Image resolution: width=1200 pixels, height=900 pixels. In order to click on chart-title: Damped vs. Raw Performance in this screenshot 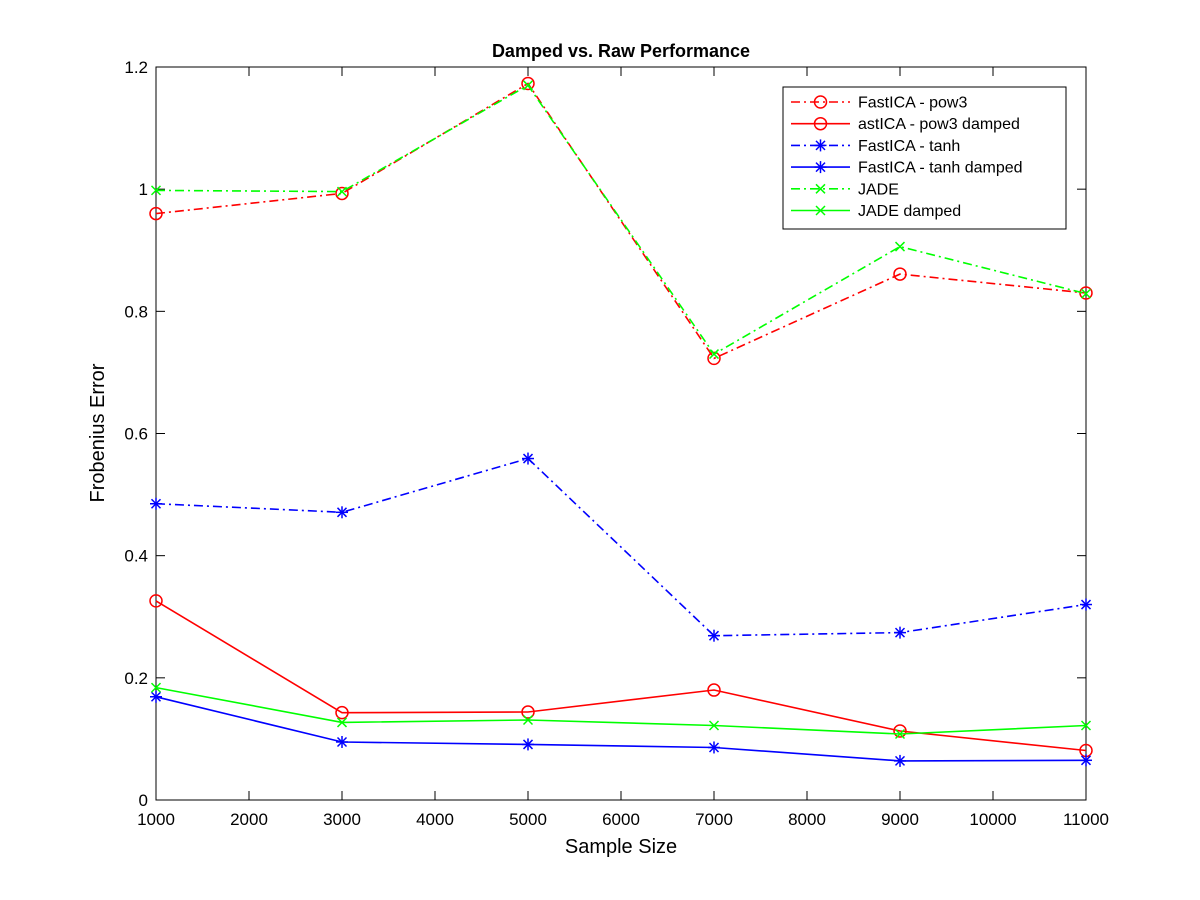, I will do `click(621, 51)`.